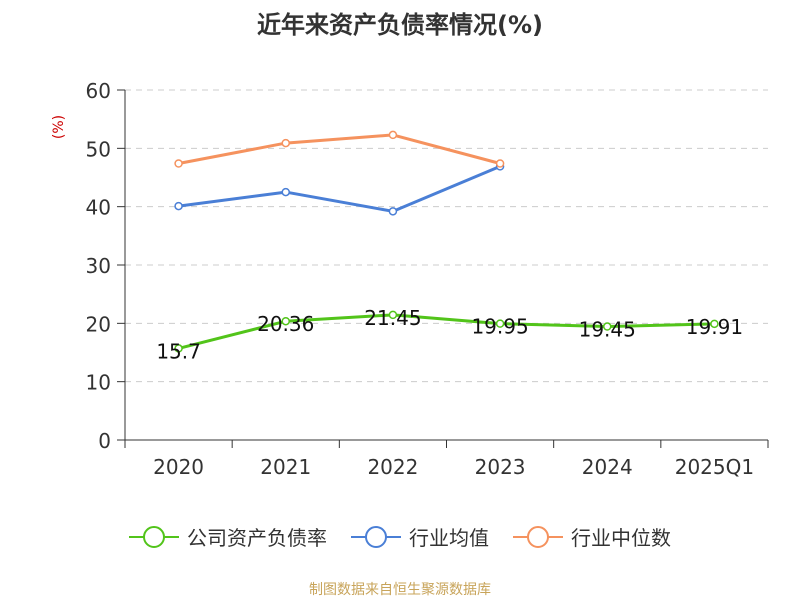  I want to click on y-axis-unit: (%), so click(59, 127).